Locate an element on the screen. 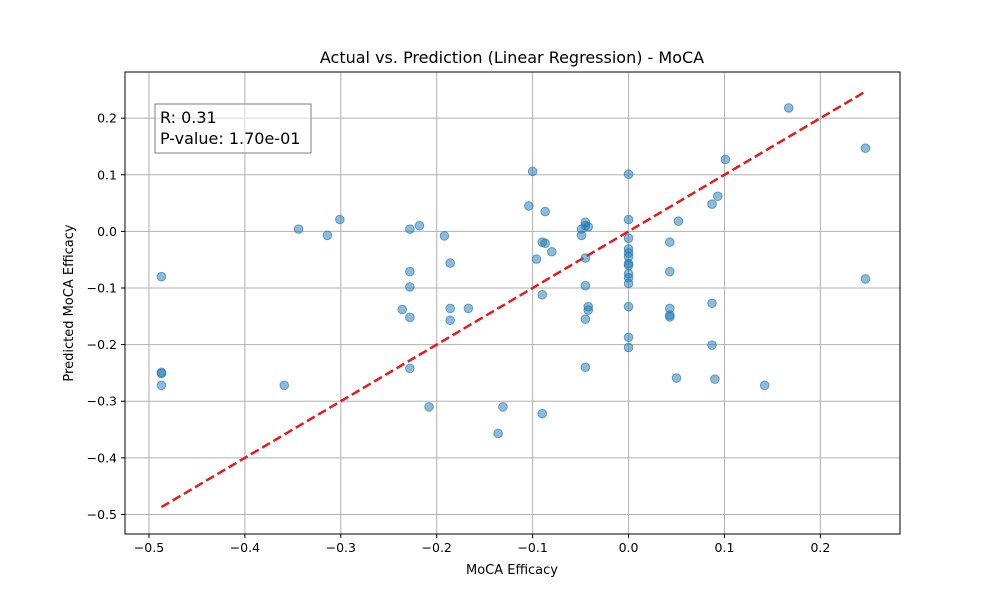 This screenshot has height=600, width=1000. p-value-text: P-value: 1.70e-01 is located at coordinates (230, 138).